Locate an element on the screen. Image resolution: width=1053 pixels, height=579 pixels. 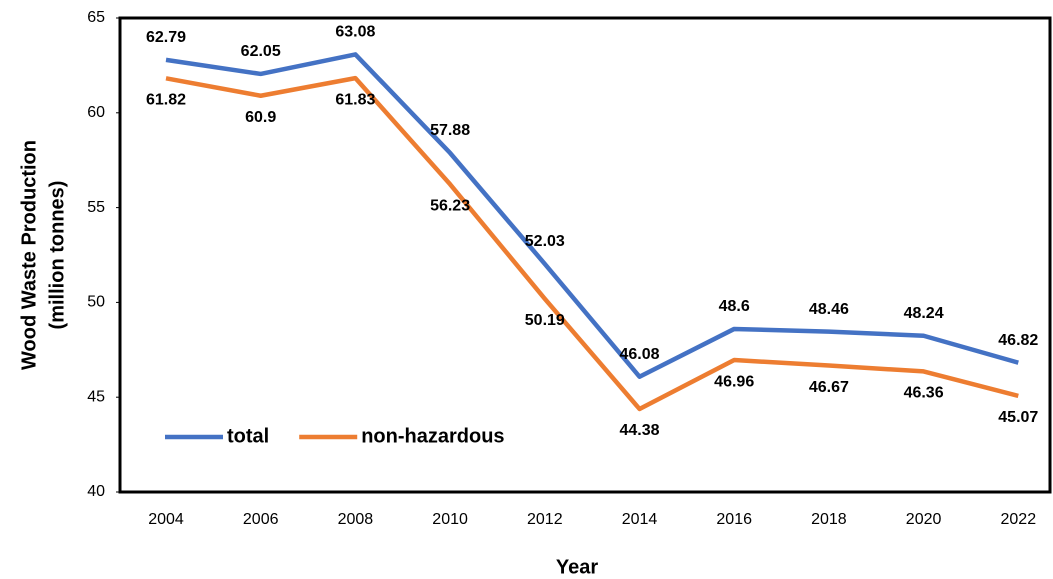
data-label: 61.82 is located at coordinates (166, 100).